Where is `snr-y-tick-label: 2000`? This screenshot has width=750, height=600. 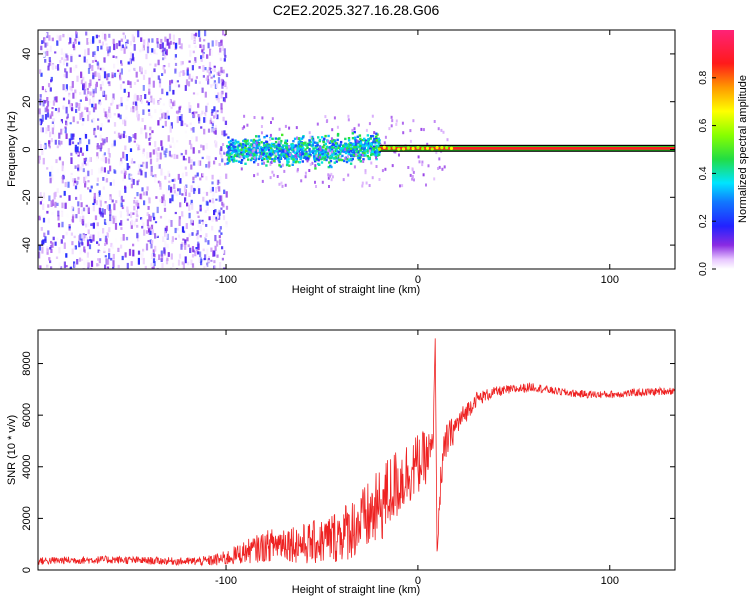
snr-y-tick-label: 2000 is located at coordinates (27, 518).